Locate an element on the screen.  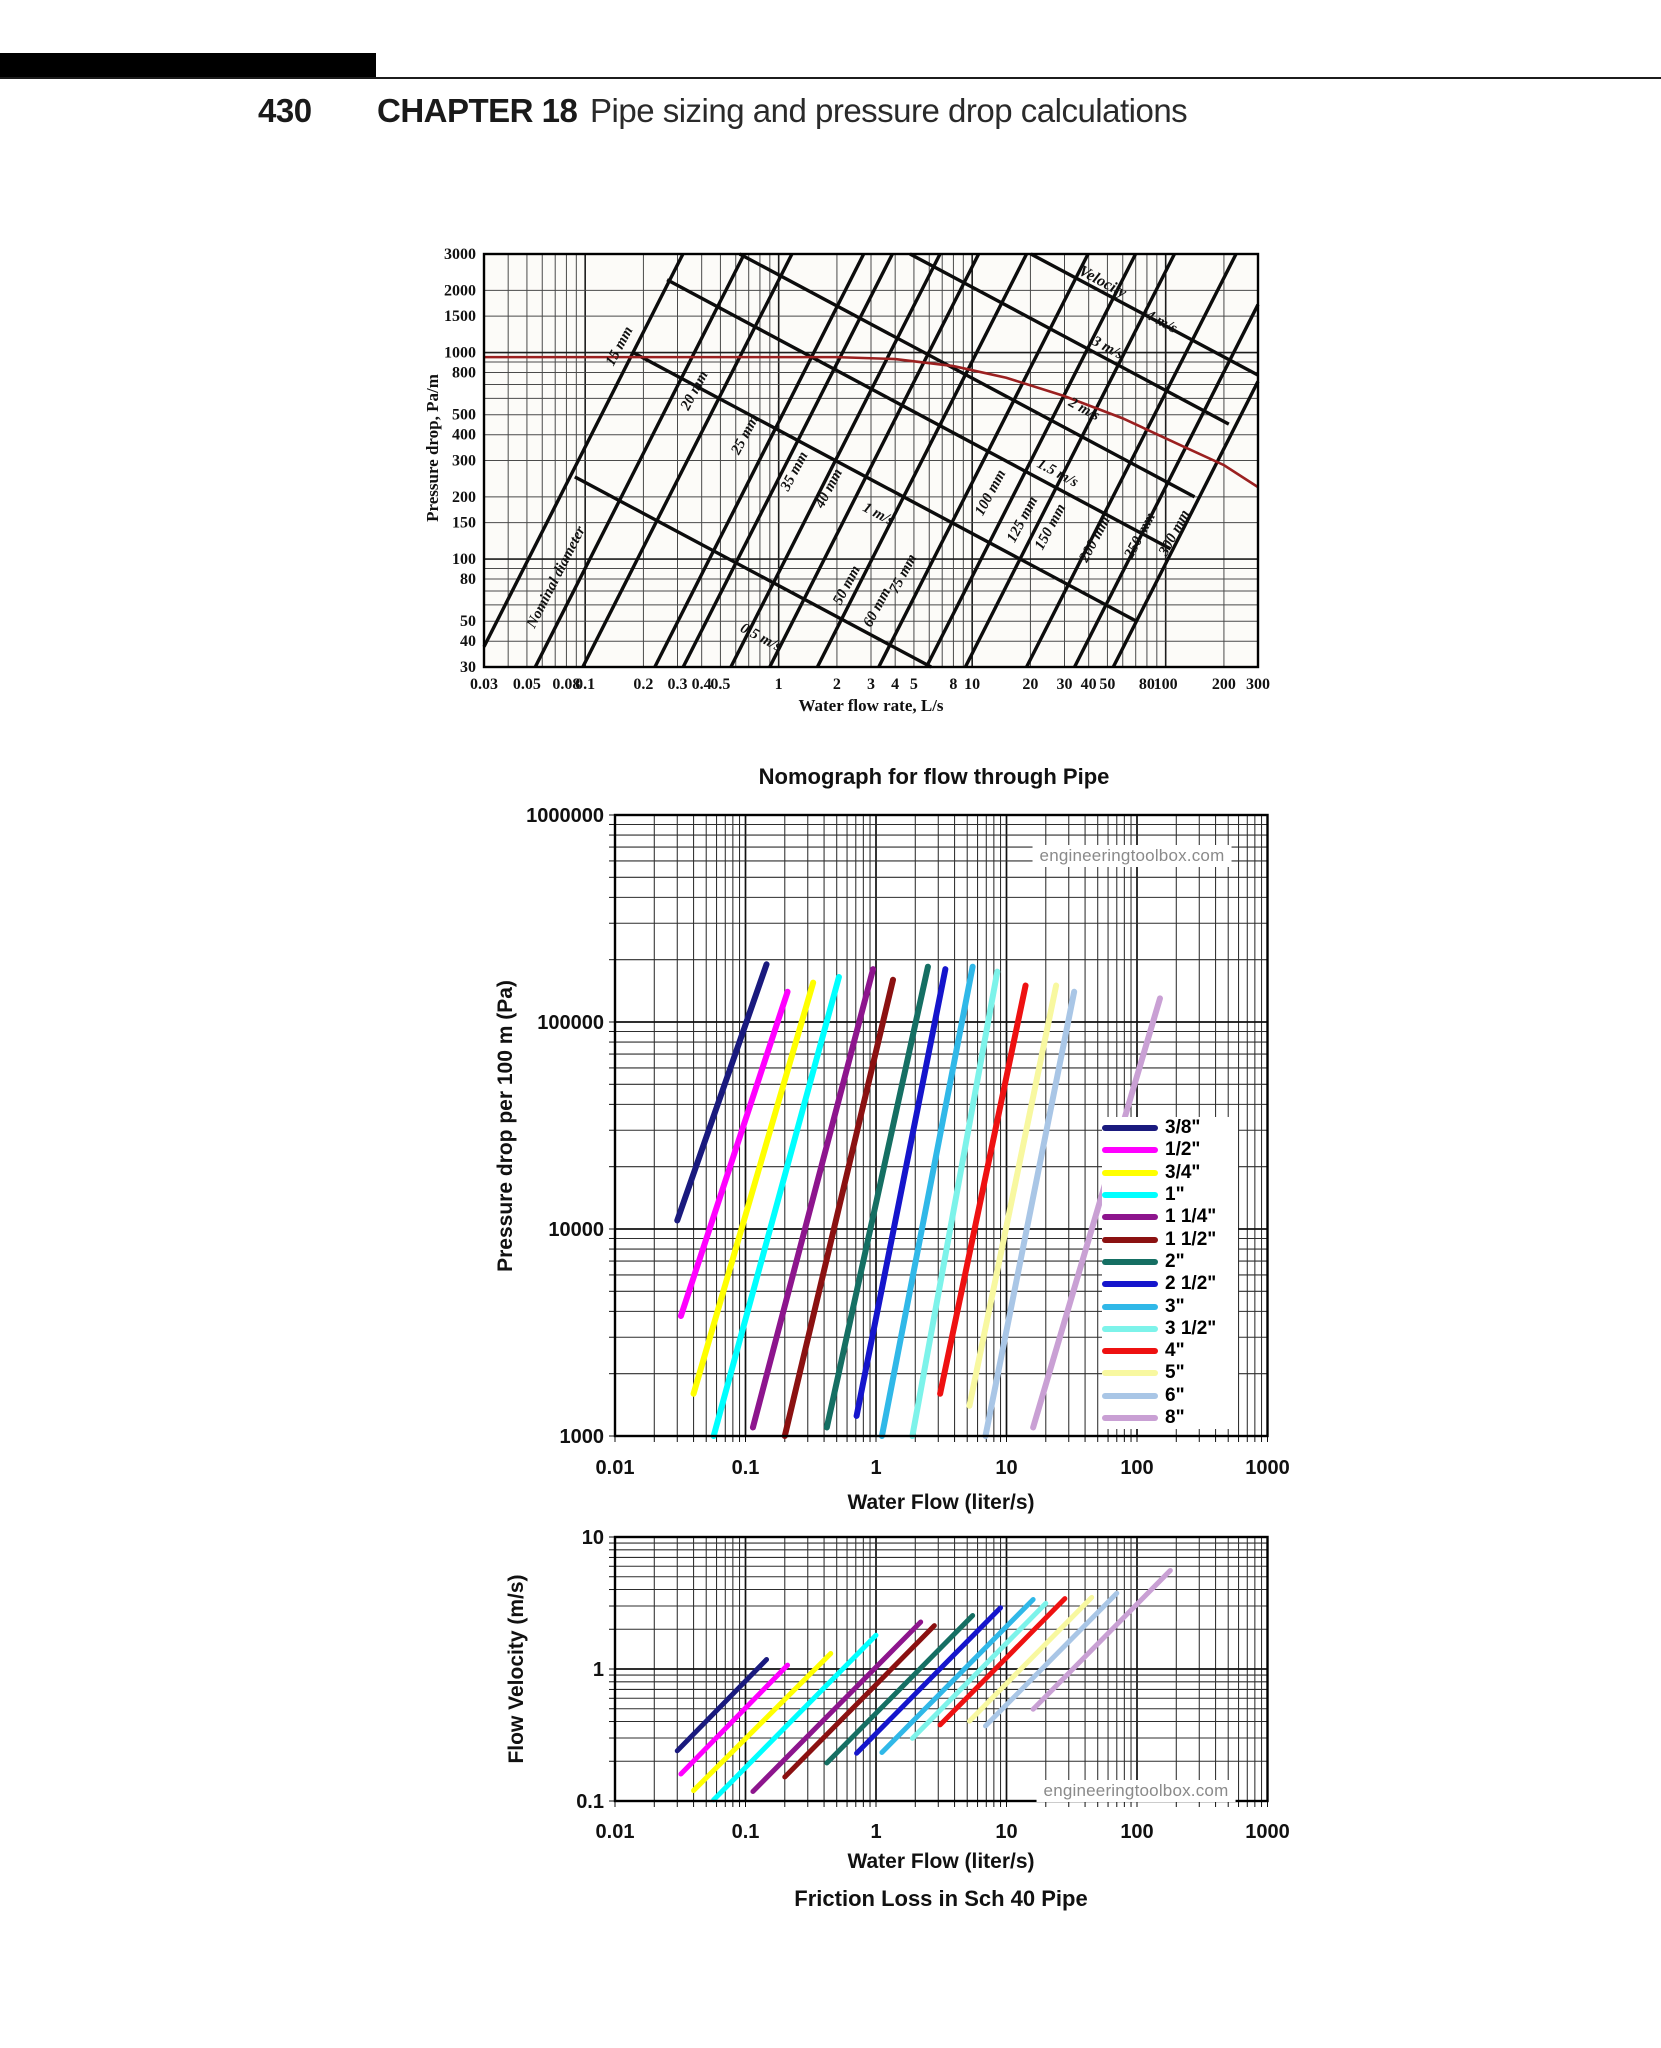
xtick-label: 30 is located at coordinates (1065, 684).